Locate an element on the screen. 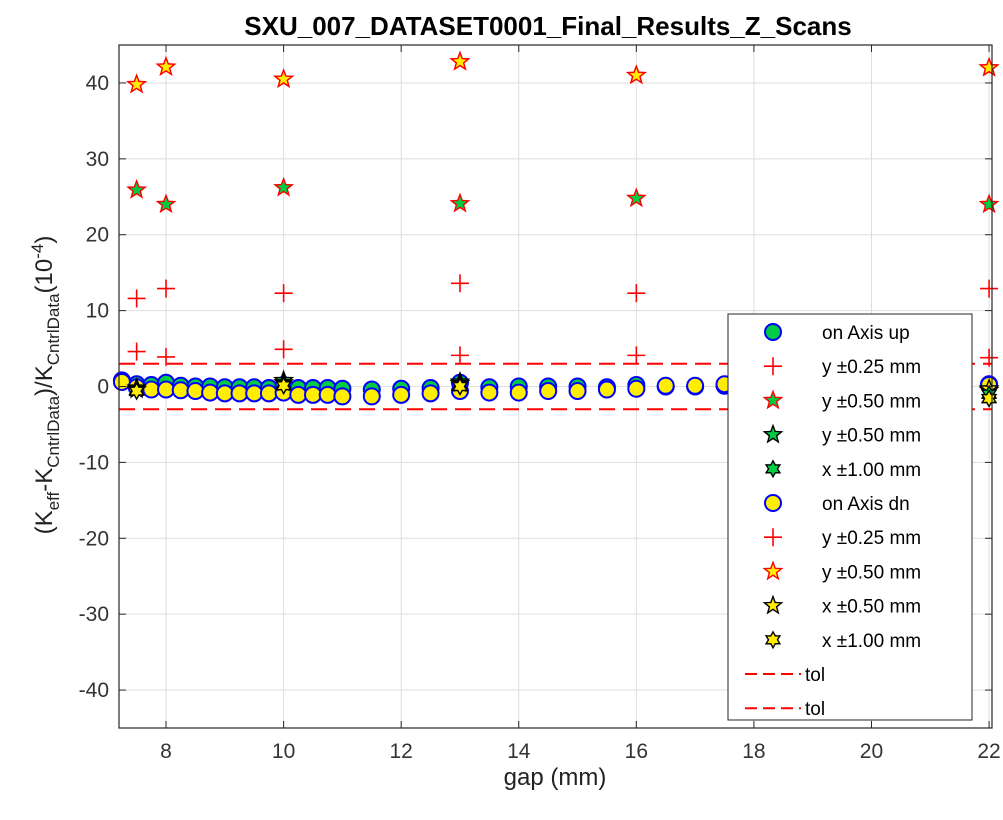 This screenshot has width=1003, height=820. y-tick-label: 30 is located at coordinates (97, 159).